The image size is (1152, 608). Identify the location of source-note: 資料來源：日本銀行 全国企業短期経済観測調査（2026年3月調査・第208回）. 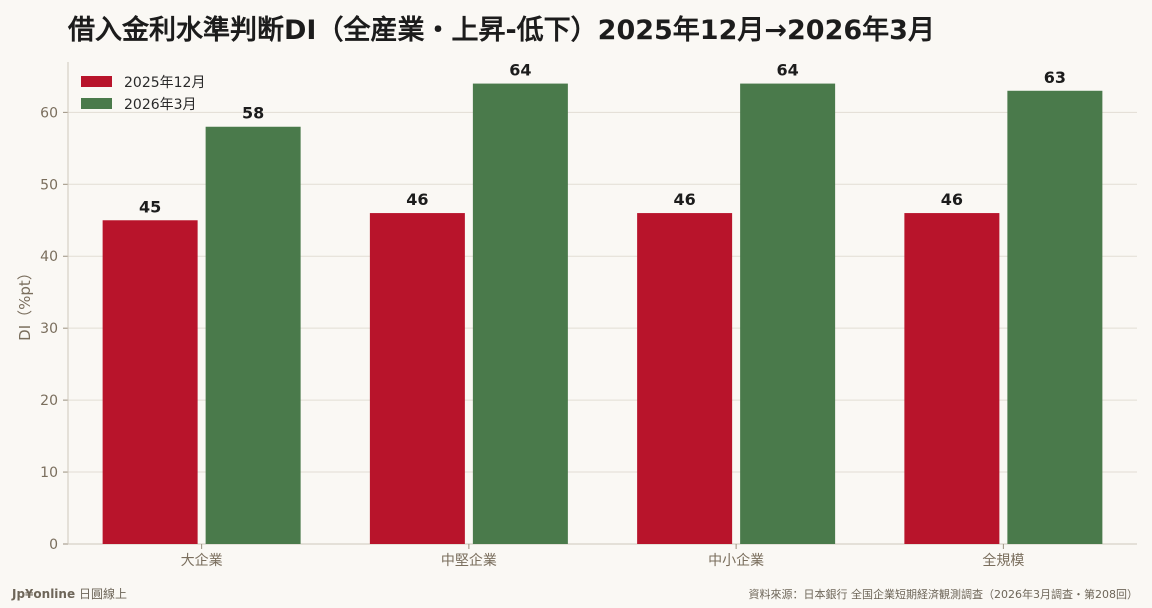
(943, 594).